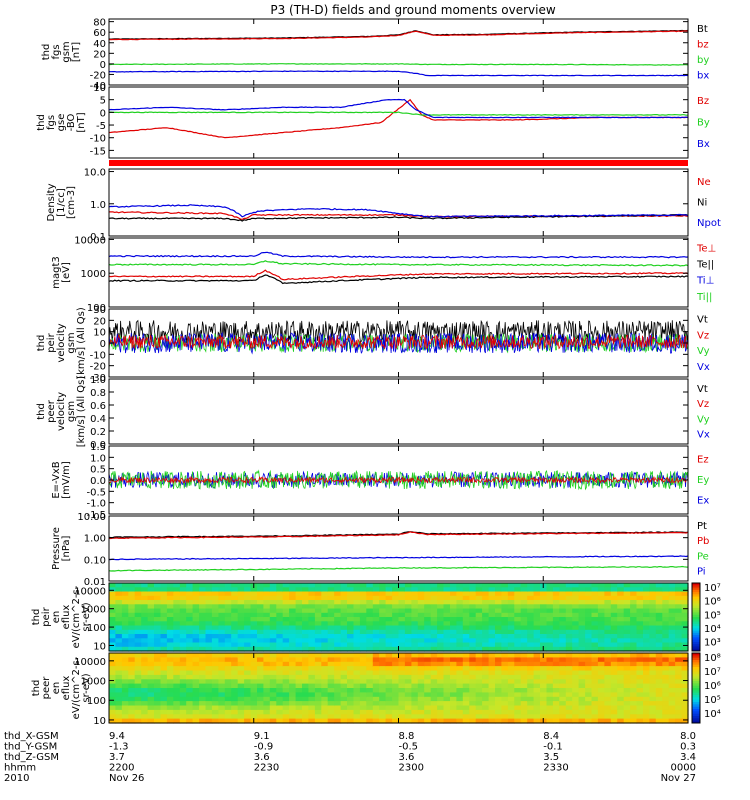  Describe the element at coordinates (76, 687) in the screenshot. I see `y-axis-label-line: eV/(cm^2-s-` at that location.